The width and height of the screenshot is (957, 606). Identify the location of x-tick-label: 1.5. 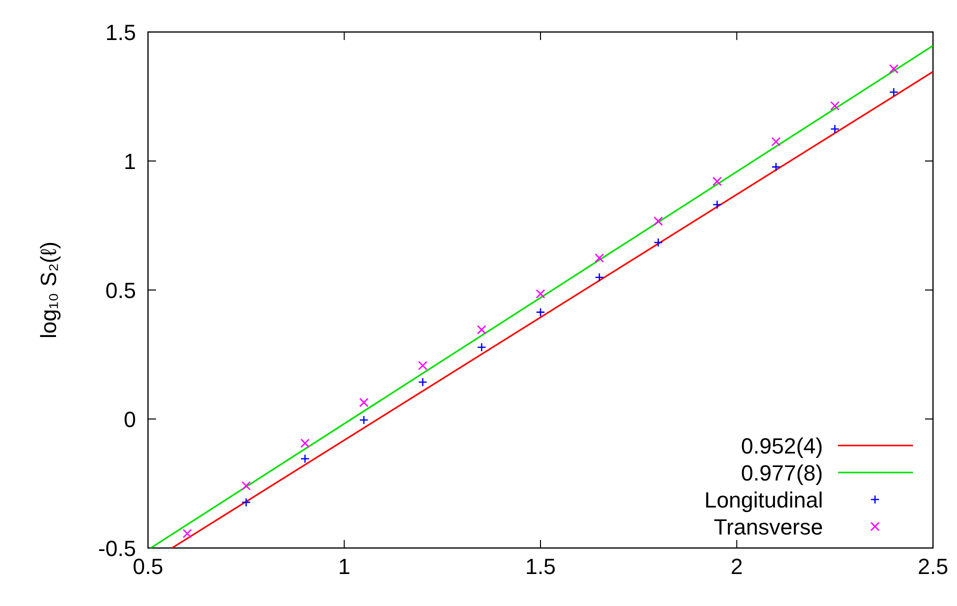
(540, 566).